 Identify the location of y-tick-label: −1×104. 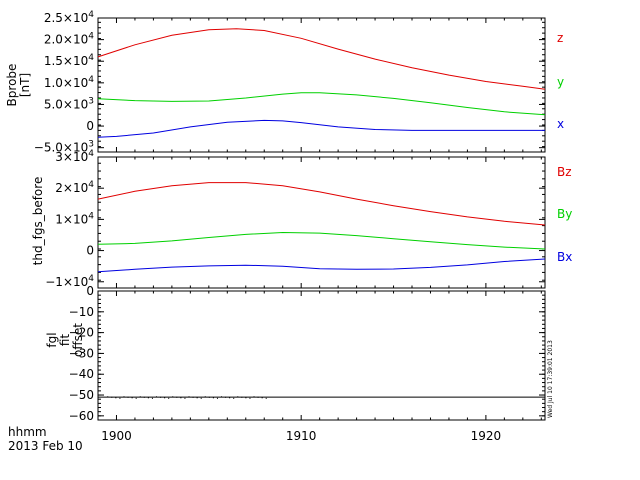
(69, 281).